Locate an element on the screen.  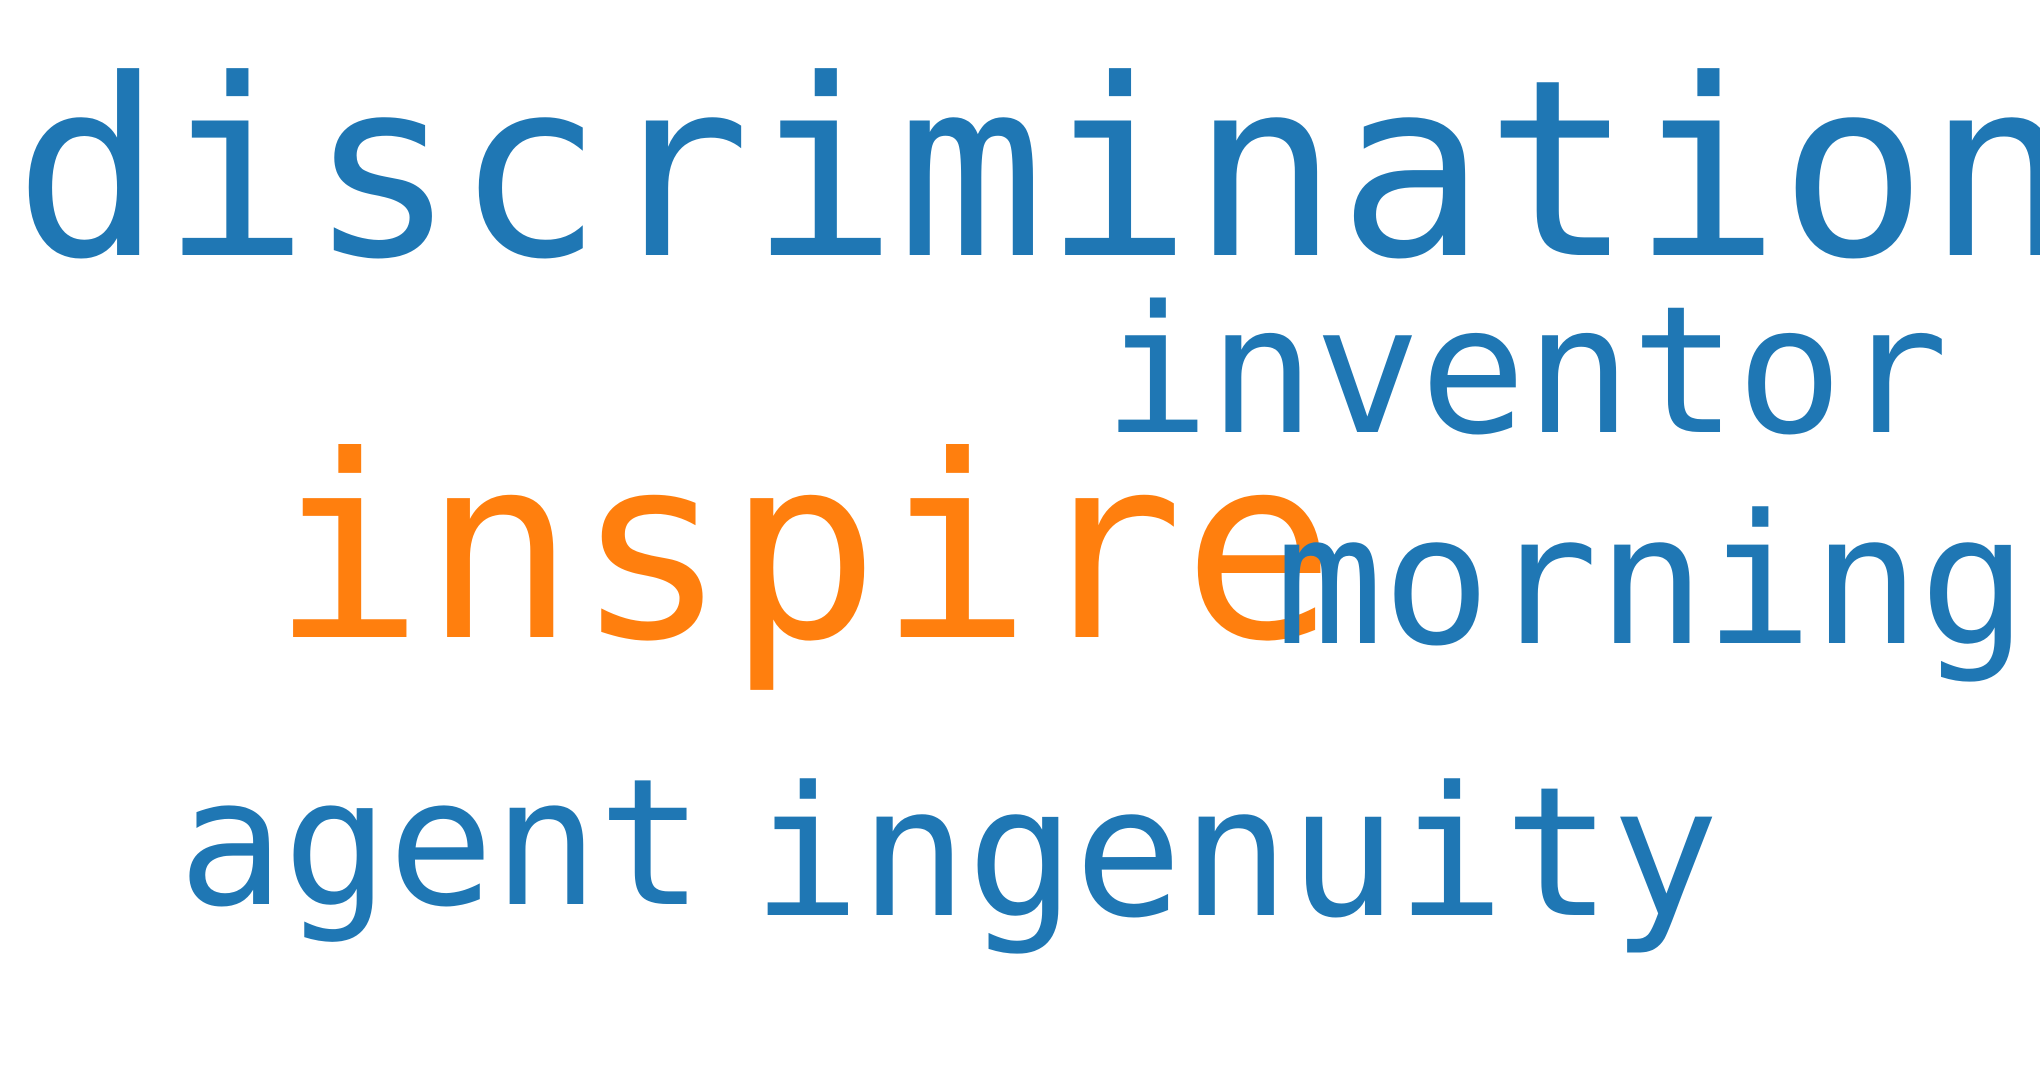
word-ingenuity: ingenuity is located at coordinates (1235, 853).